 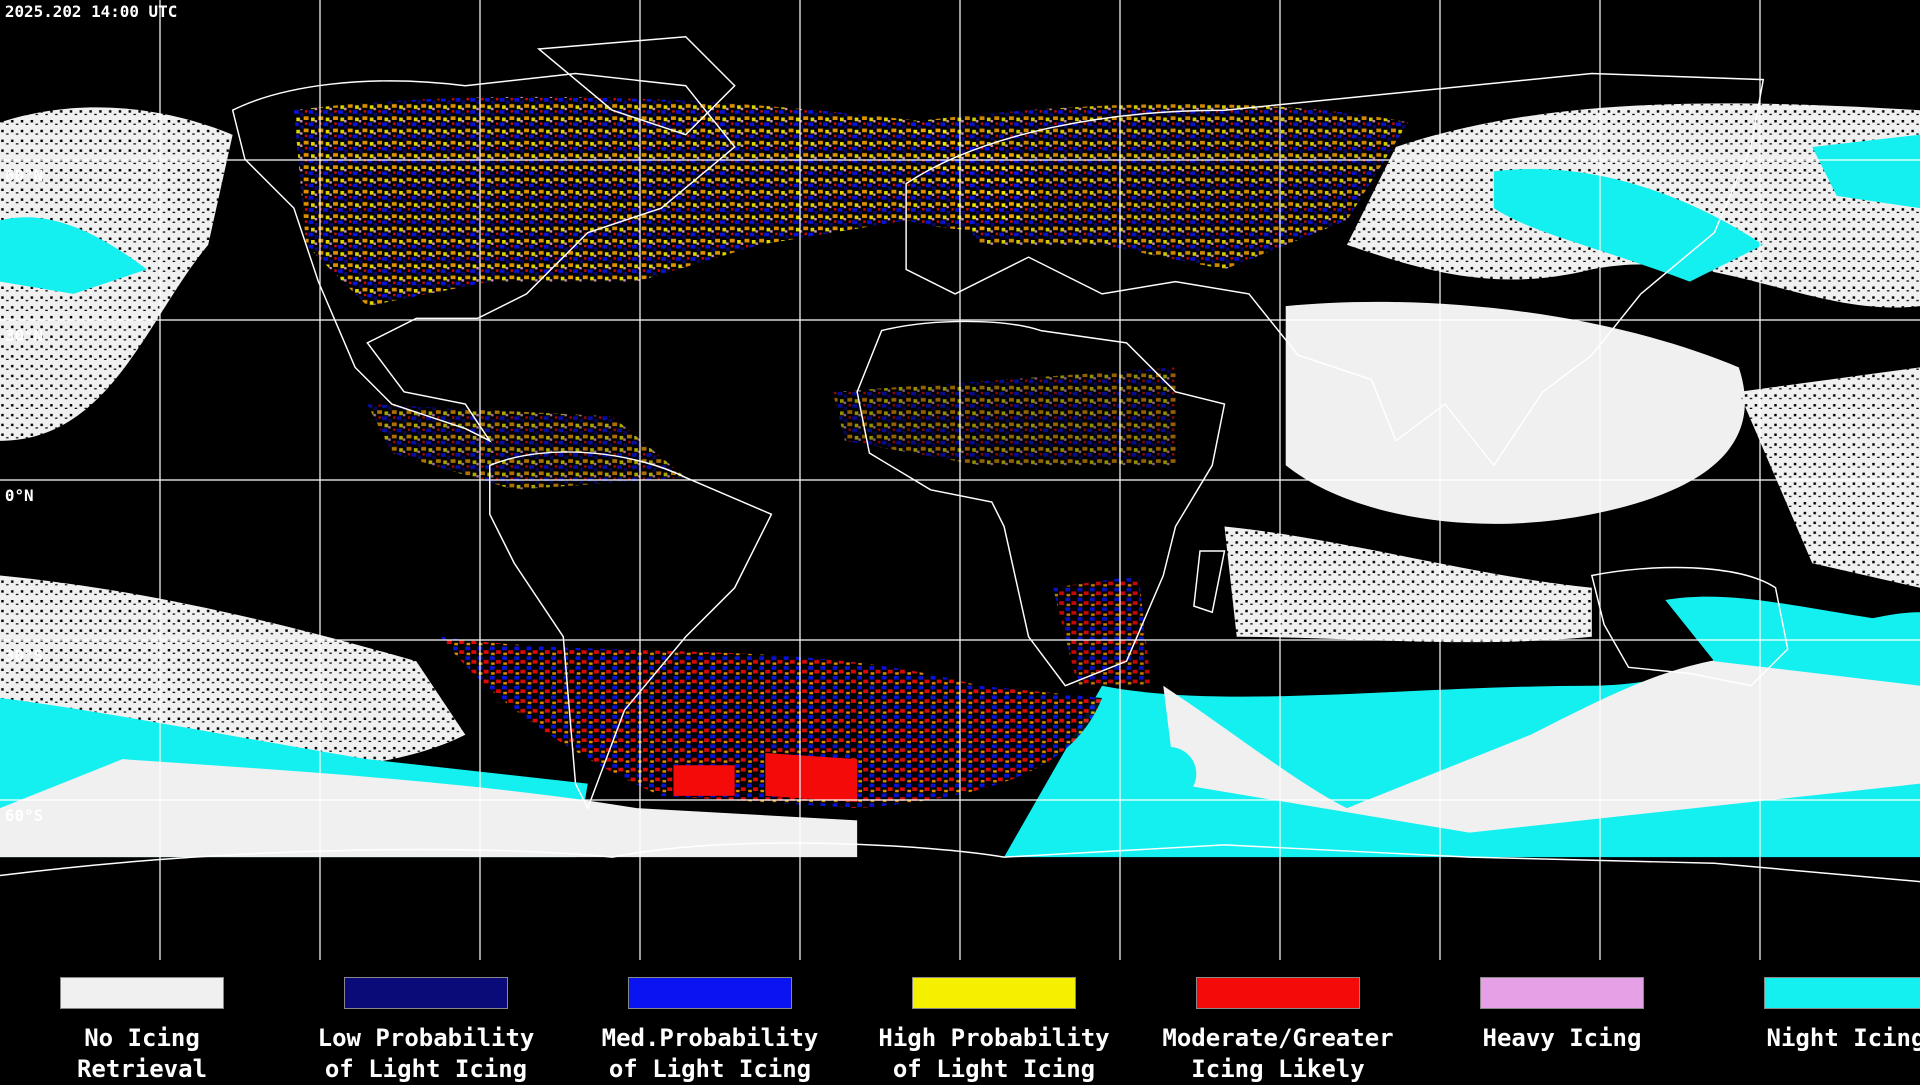 I want to click on legend-label: No Icing, so click(x=142, y=1038).